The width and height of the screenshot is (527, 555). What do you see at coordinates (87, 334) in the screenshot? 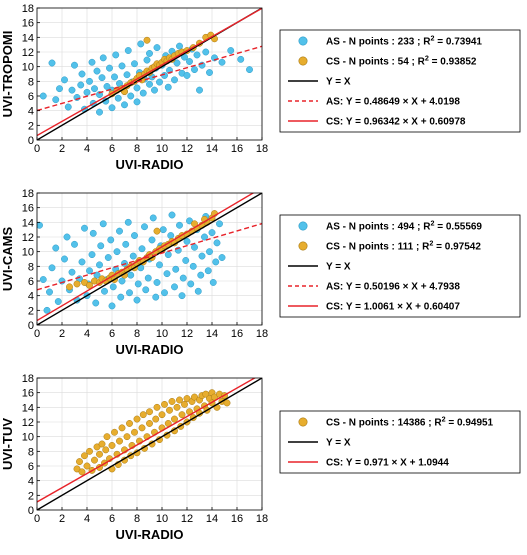
I see `x-tick-label: 4` at bounding box center [87, 334].